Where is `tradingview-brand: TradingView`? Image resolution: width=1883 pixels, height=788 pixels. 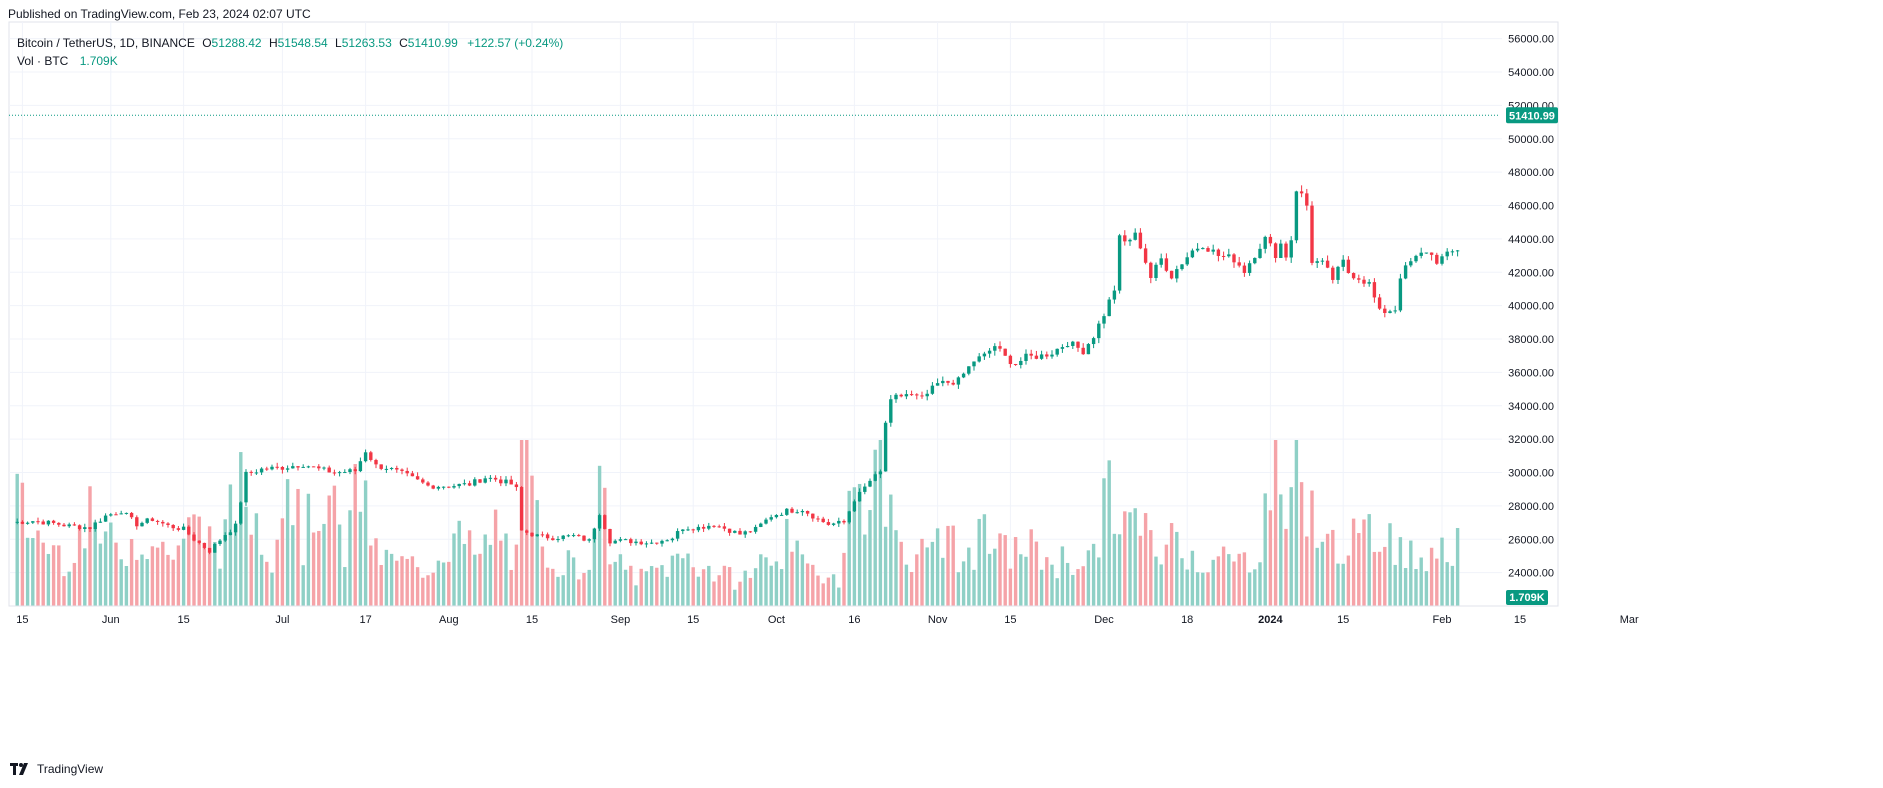 tradingview-brand: TradingView is located at coordinates (56, 769).